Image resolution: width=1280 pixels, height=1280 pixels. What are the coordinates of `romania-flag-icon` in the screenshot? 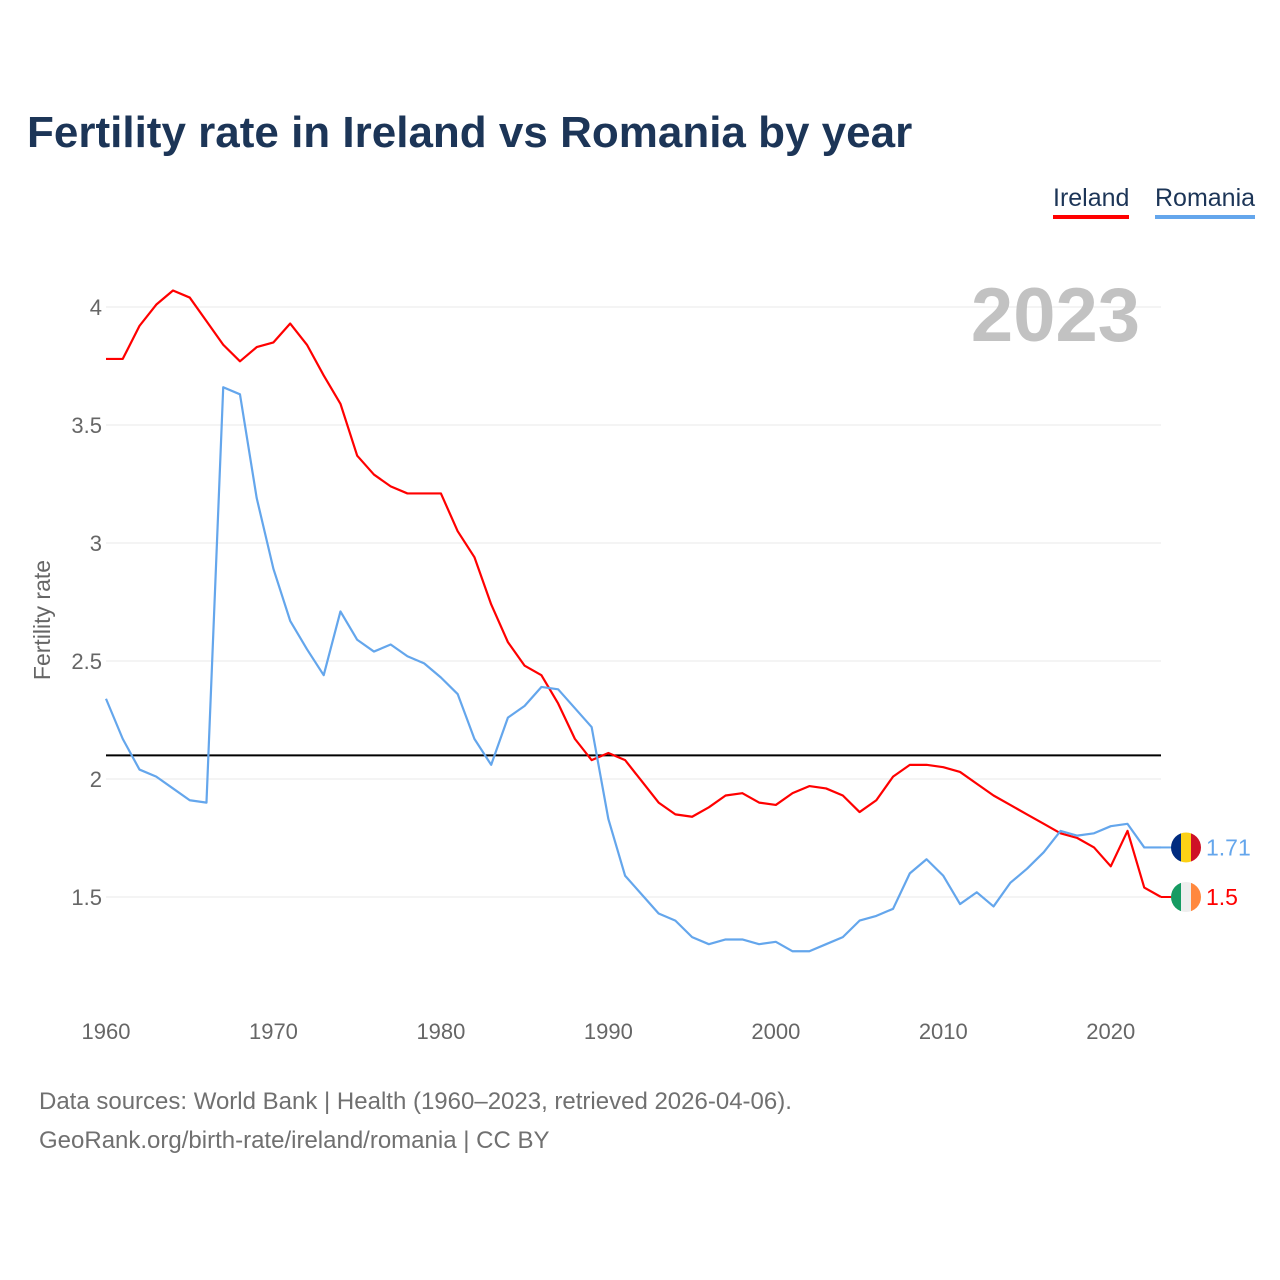 It's located at (1186, 847).